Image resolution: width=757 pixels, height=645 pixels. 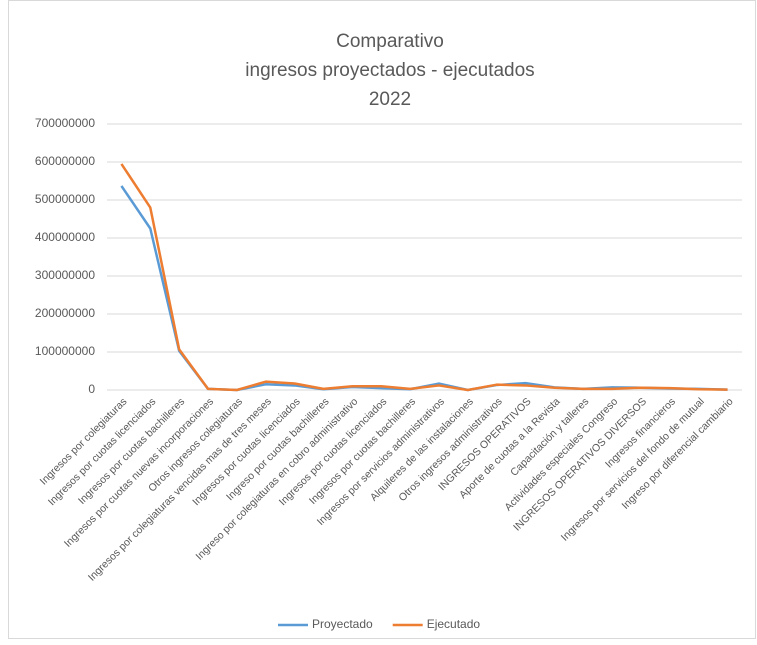 What do you see at coordinates (65, 275) in the screenshot?
I see `y-tick-label: 300000000` at bounding box center [65, 275].